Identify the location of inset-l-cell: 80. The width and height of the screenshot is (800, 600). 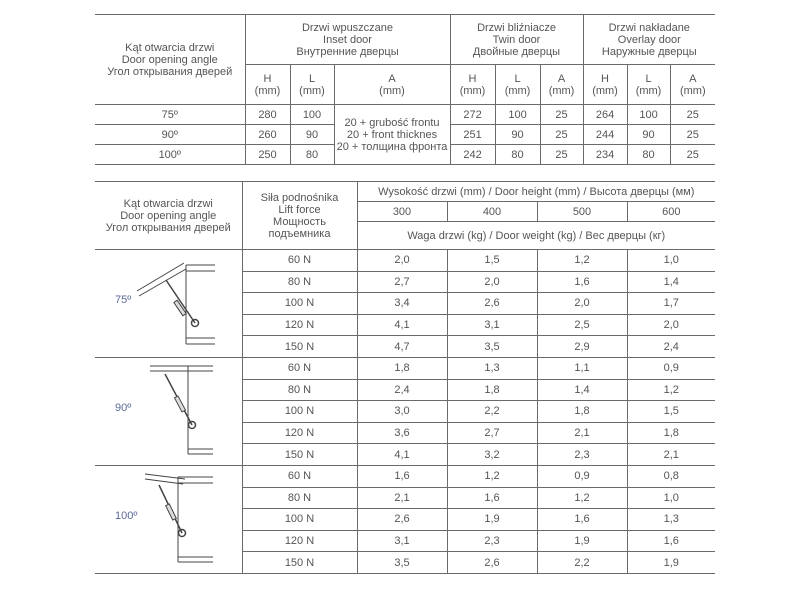
(312, 154).